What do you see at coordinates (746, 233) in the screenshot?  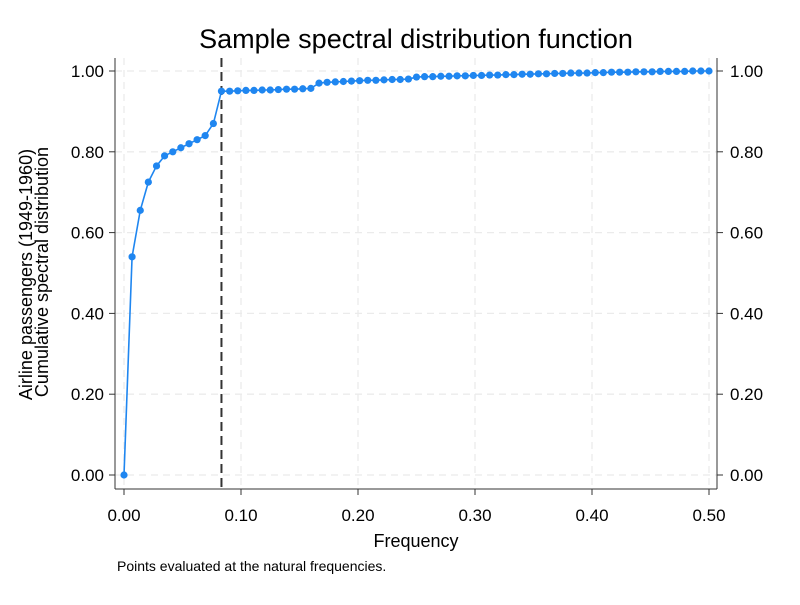 I see `y-tick-label-right: 0.60` at bounding box center [746, 233].